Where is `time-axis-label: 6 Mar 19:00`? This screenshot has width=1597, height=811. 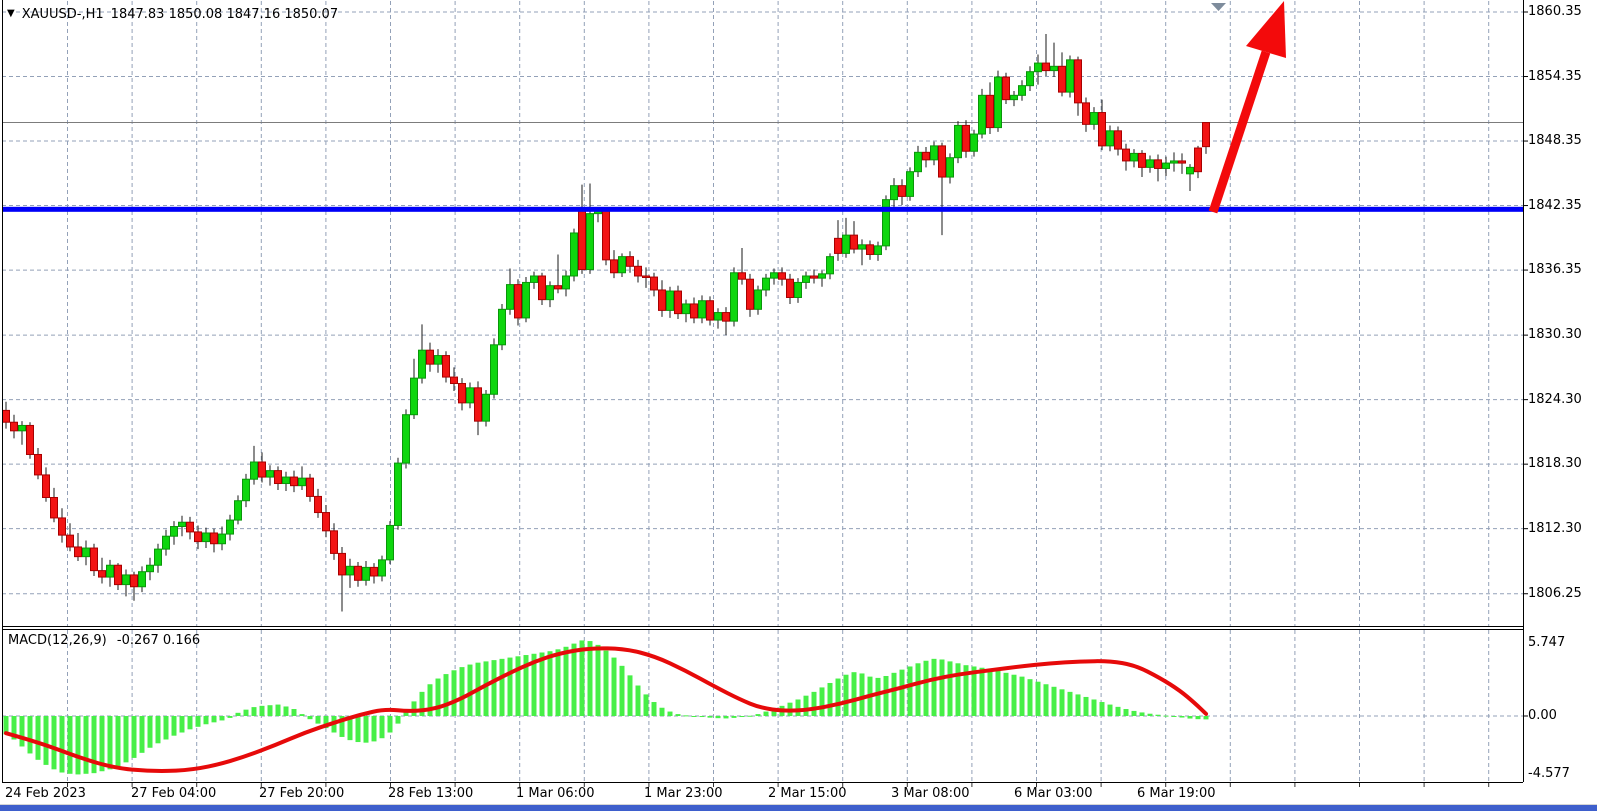
time-axis-label: 6 Mar 19:00 is located at coordinates (1176, 793).